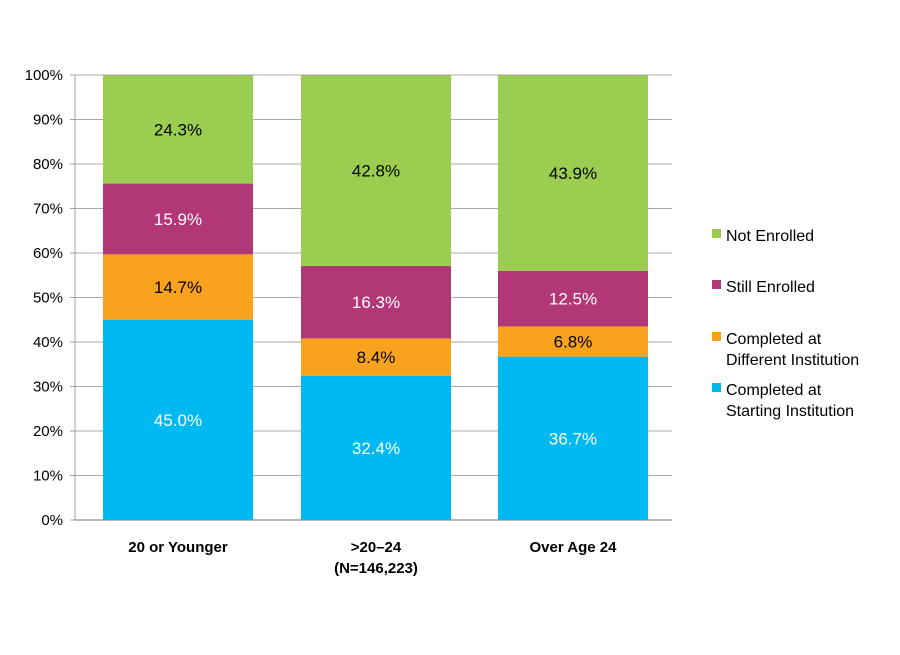 This screenshot has width=900, height=655. I want to click on legend-label: Different Institution, so click(792, 360).